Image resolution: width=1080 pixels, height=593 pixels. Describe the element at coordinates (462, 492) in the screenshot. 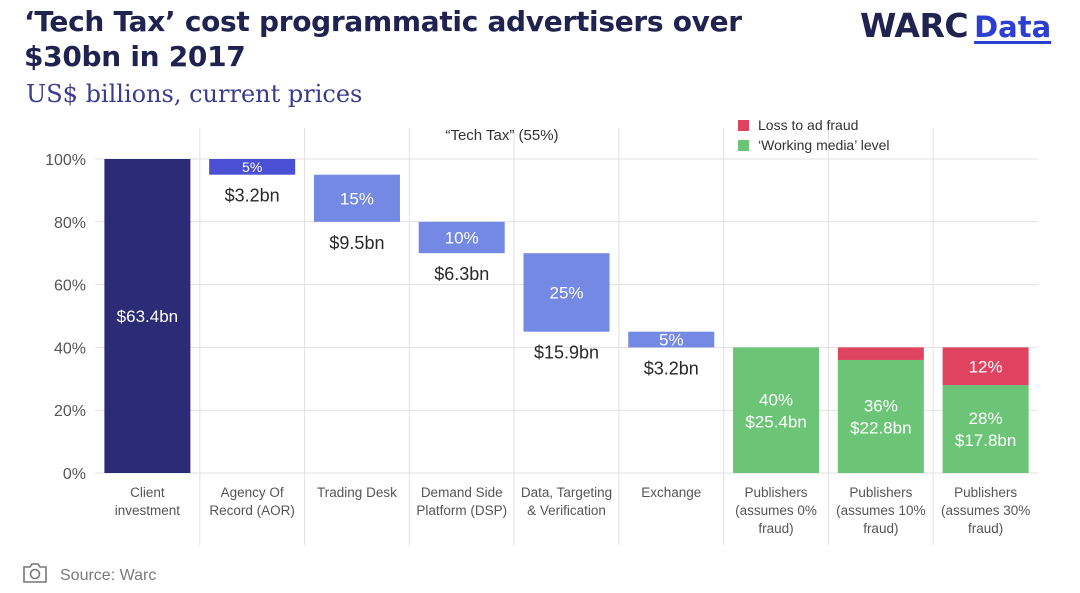

I see `category-label: Demand Side` at that location.